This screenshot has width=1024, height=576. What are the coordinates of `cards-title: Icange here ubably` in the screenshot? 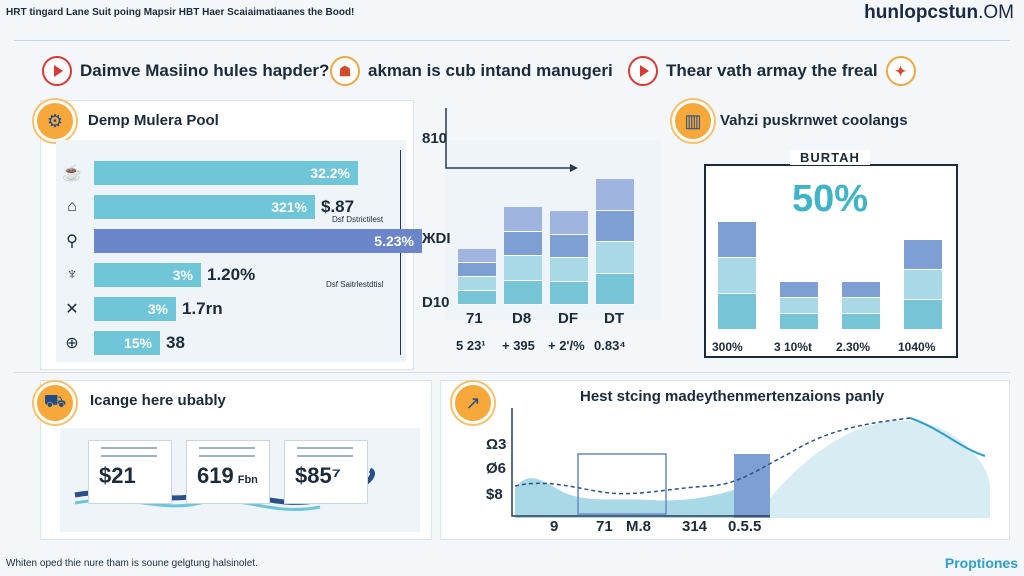 It's located at (158, 400).